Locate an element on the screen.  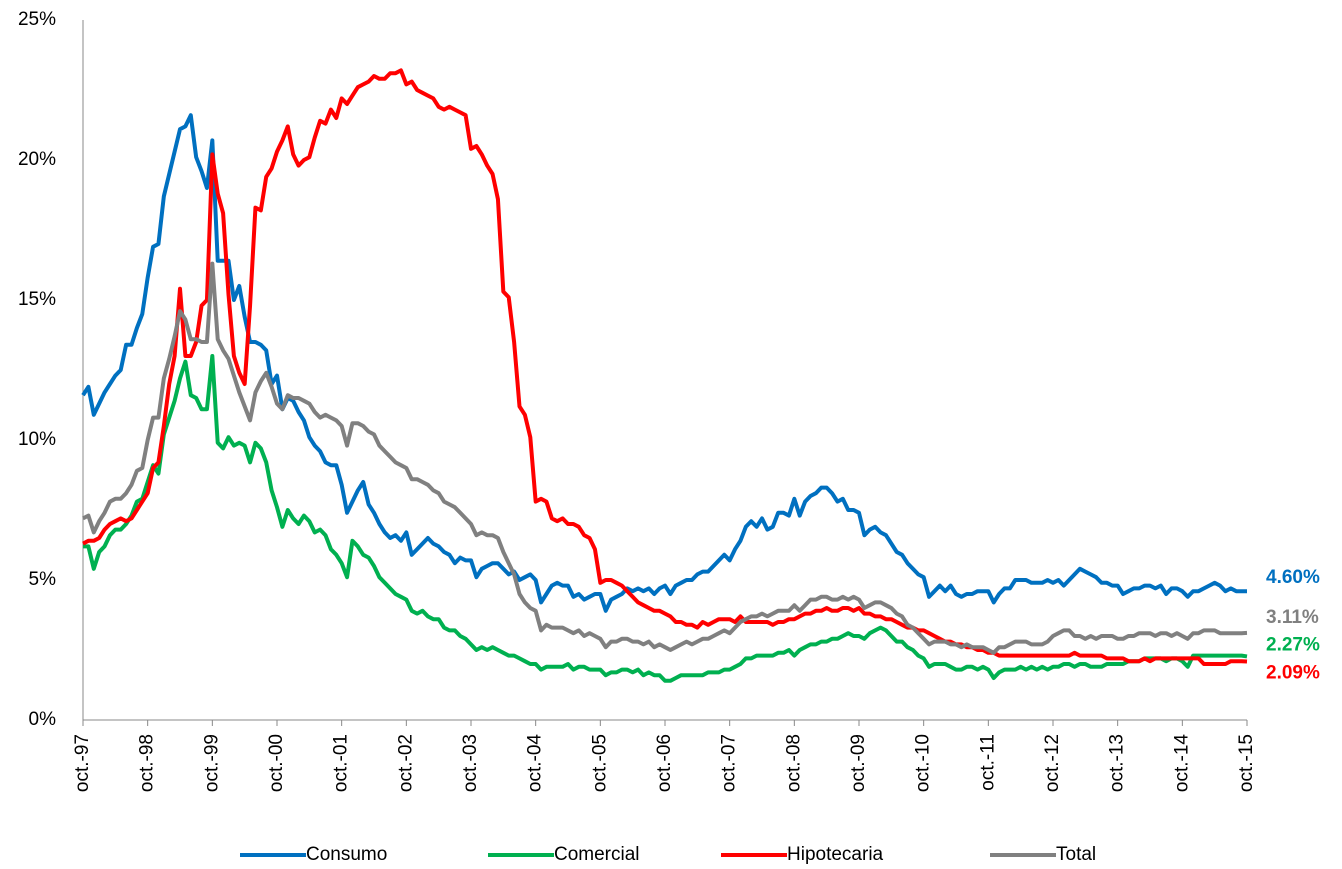
legend-label: Hipotecaria is located at coordinates (835, 854).